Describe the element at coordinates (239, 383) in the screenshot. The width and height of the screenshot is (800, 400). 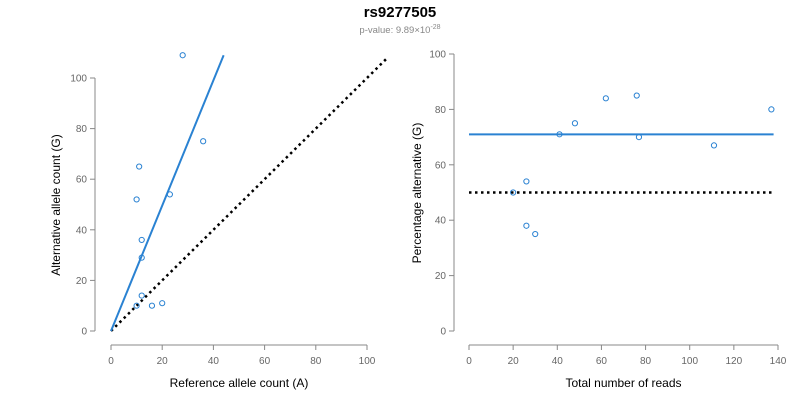
I see `x-axis-label: Reference allele count (A)` at that location.